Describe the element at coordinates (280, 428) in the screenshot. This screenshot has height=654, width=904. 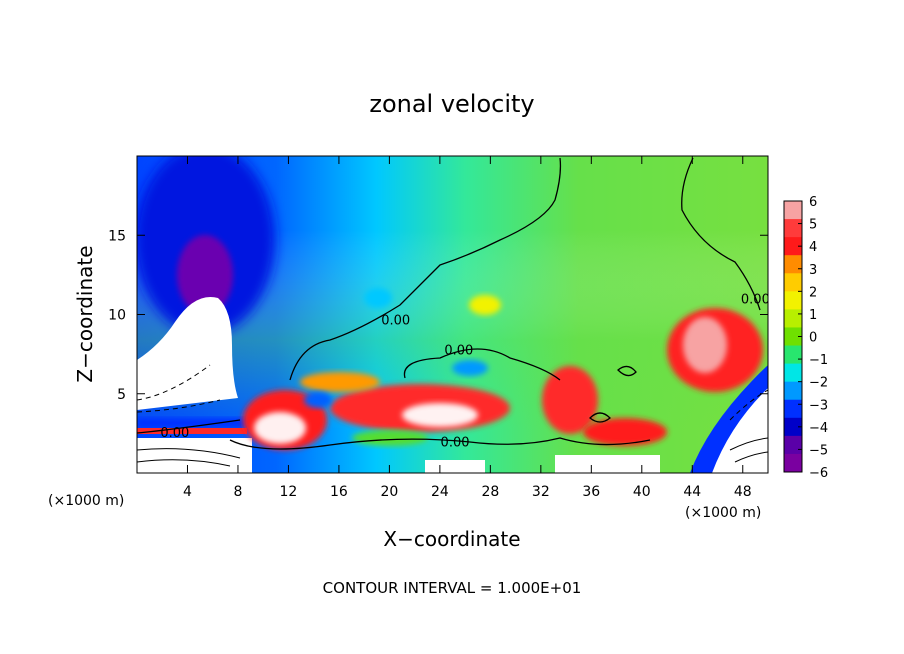
I see `field-white-blob-a` at that location.